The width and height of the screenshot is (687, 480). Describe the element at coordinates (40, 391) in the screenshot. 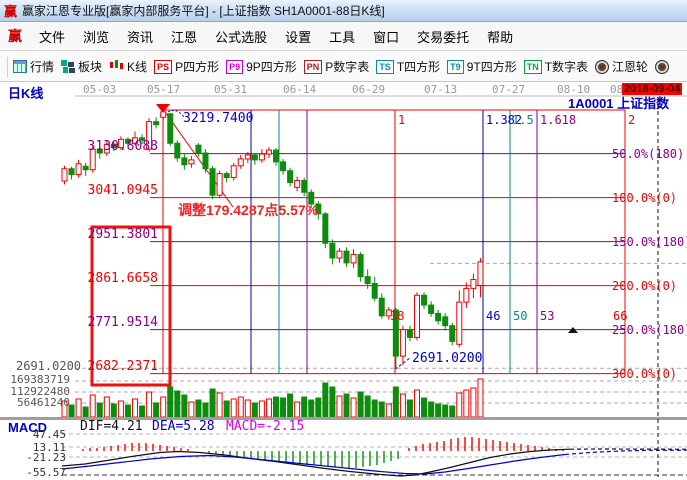

I see `volume-tick-1: 112922480` at that location.